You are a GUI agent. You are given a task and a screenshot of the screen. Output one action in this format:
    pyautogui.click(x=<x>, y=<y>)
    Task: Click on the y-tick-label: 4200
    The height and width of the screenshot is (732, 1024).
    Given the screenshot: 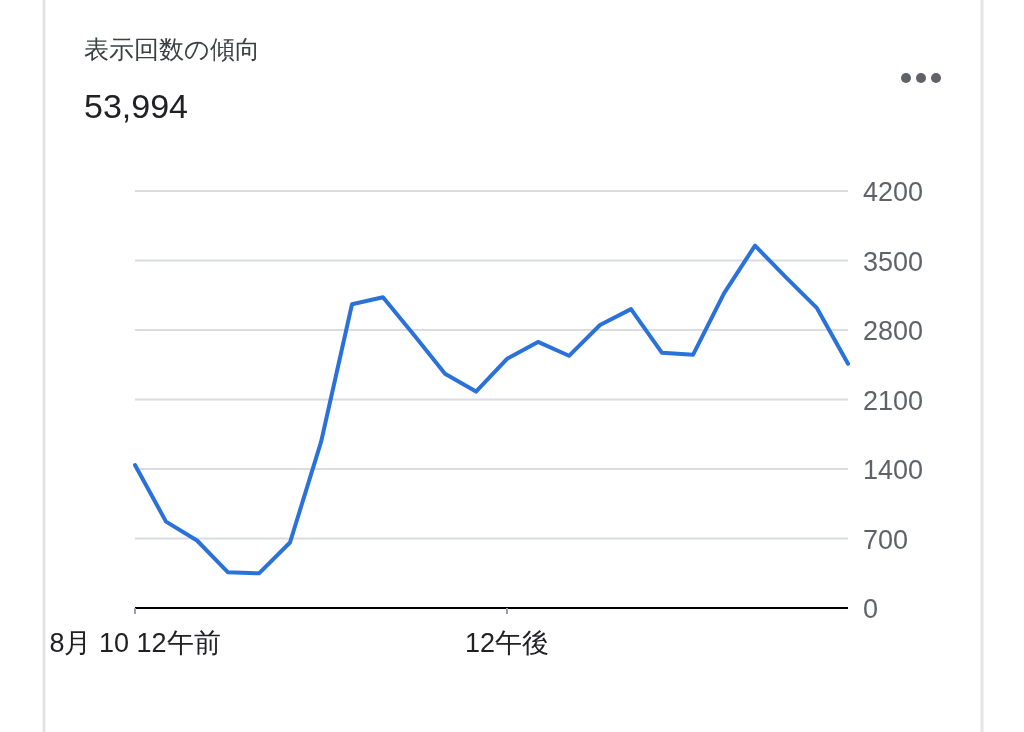 What is the action you would take?
    pyautogui.click(x=893, y=192)
    